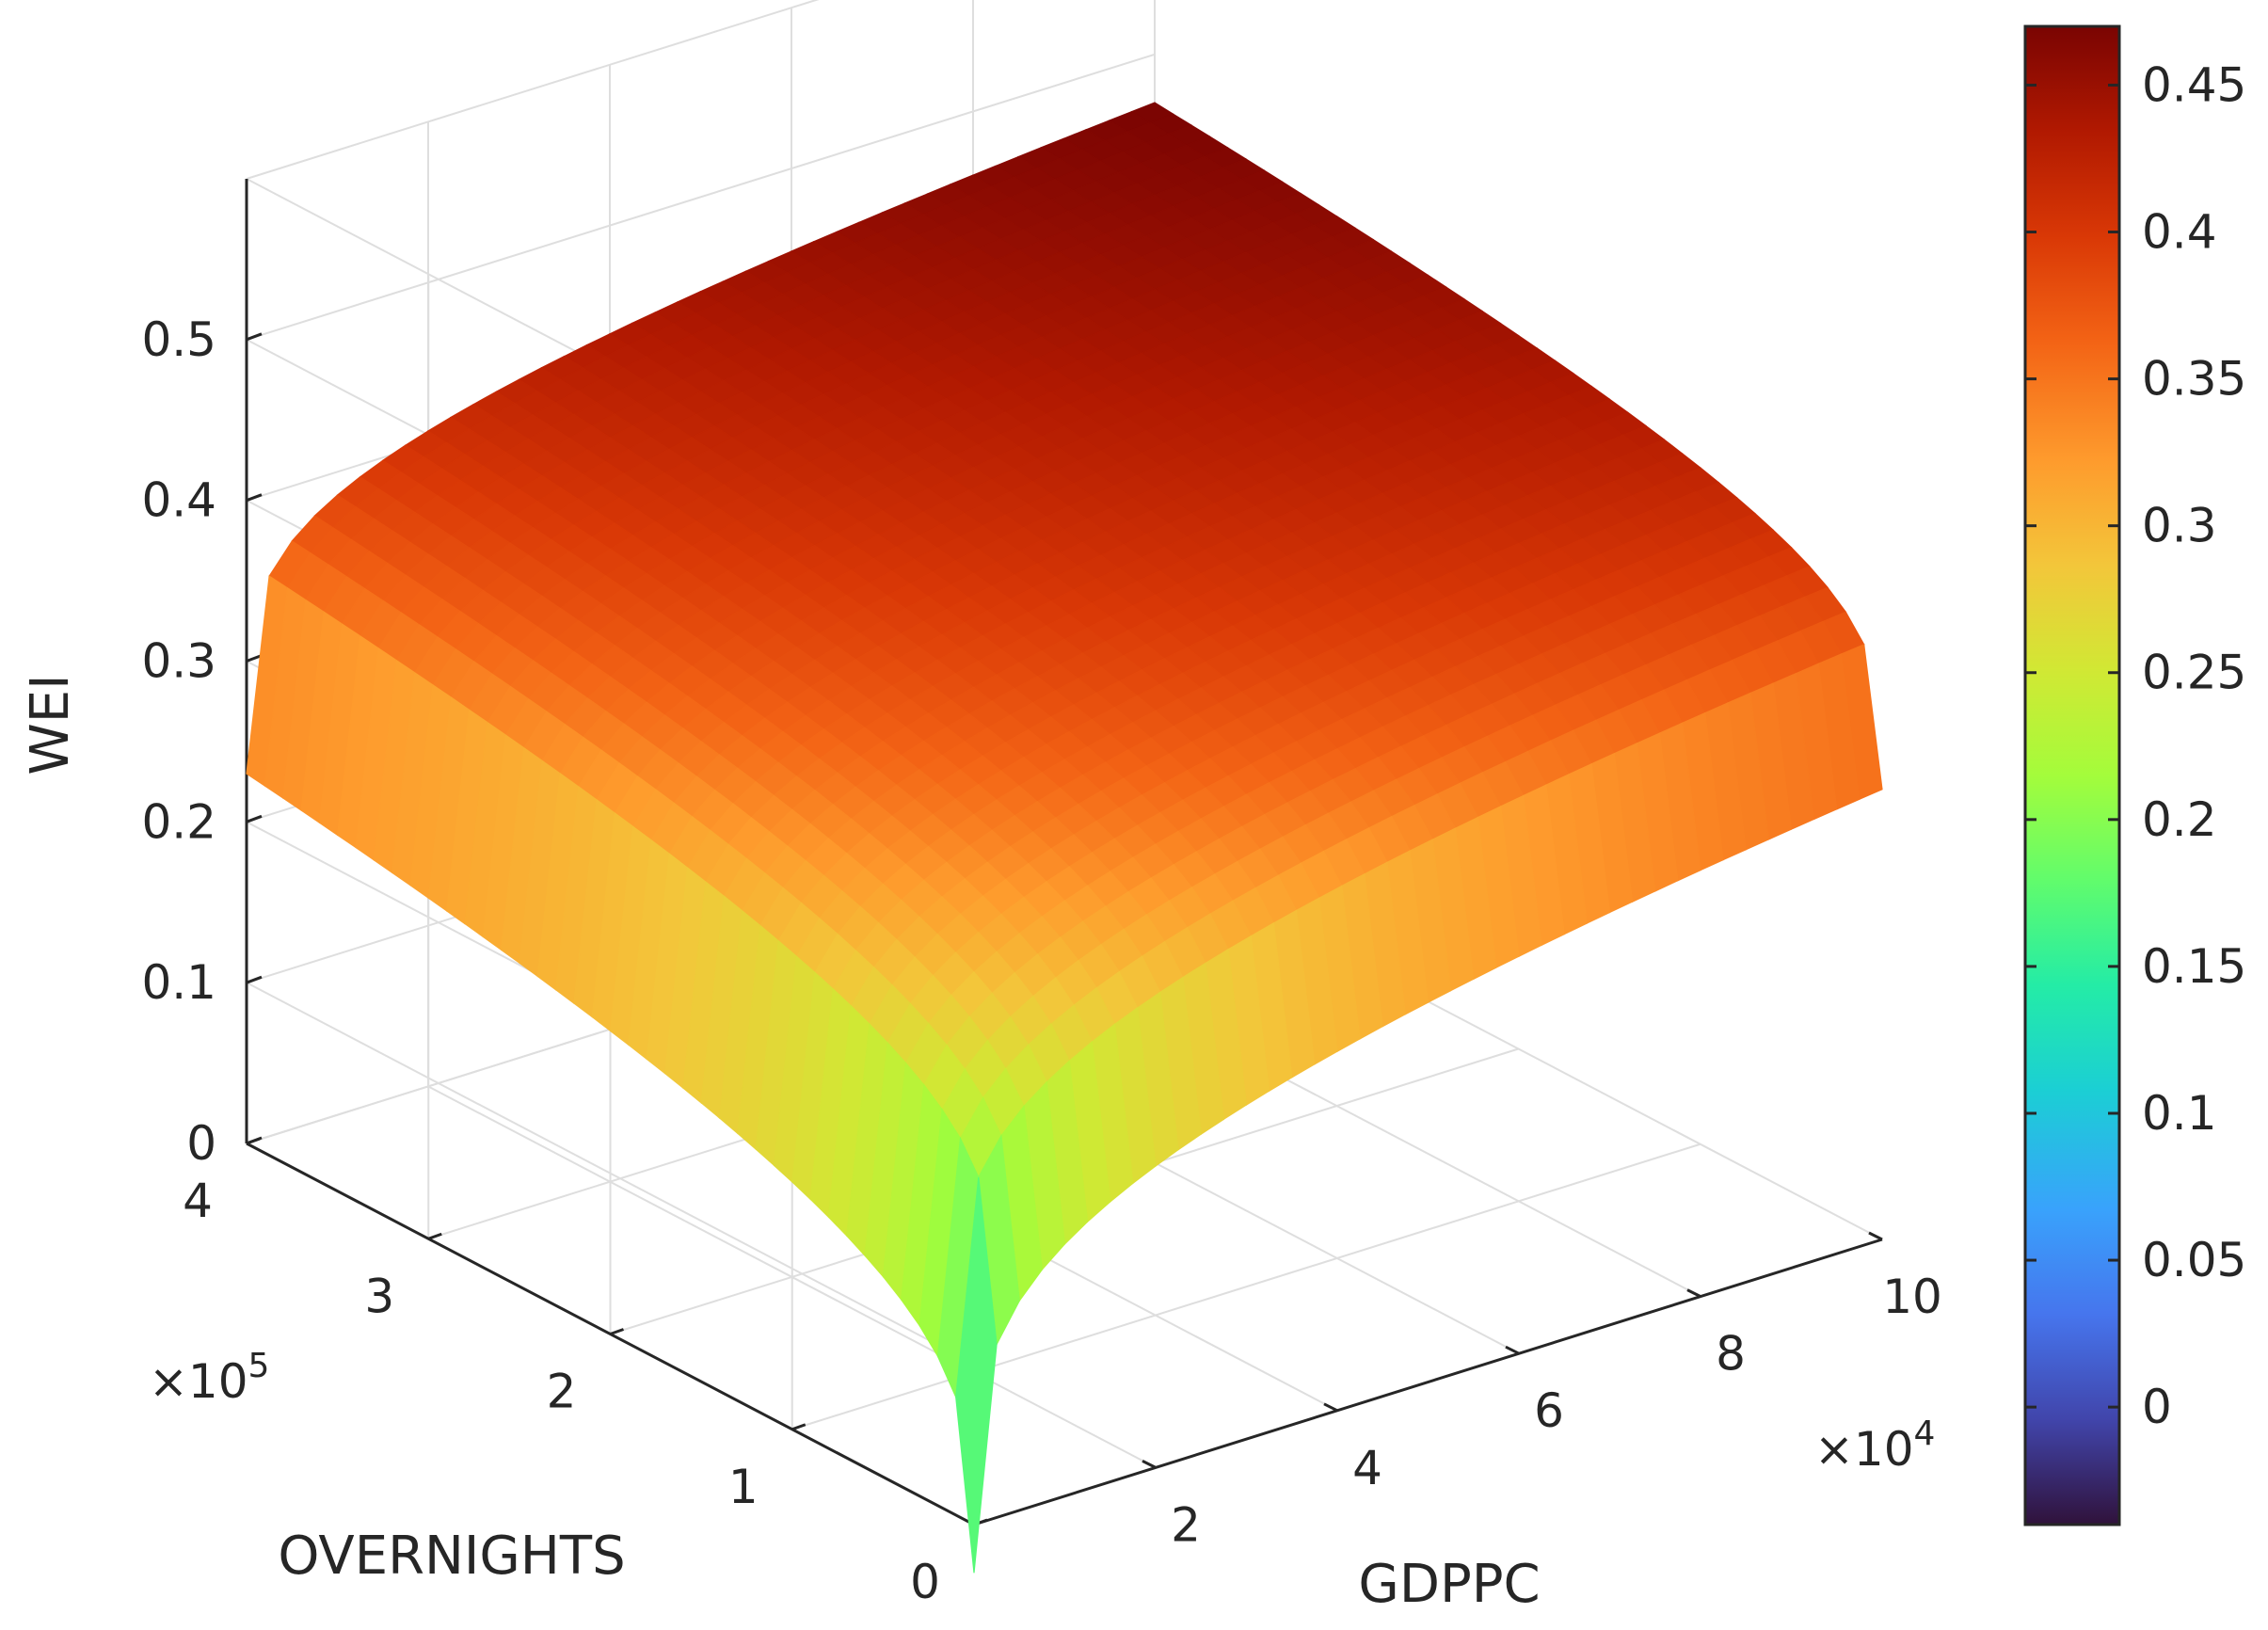 The image size is (2268, 1630). What do you see at coordinates (2179, 820) in the screenshot?
I see `colorbar-tick-label: 0.2` at bounding box center [2179, 820].